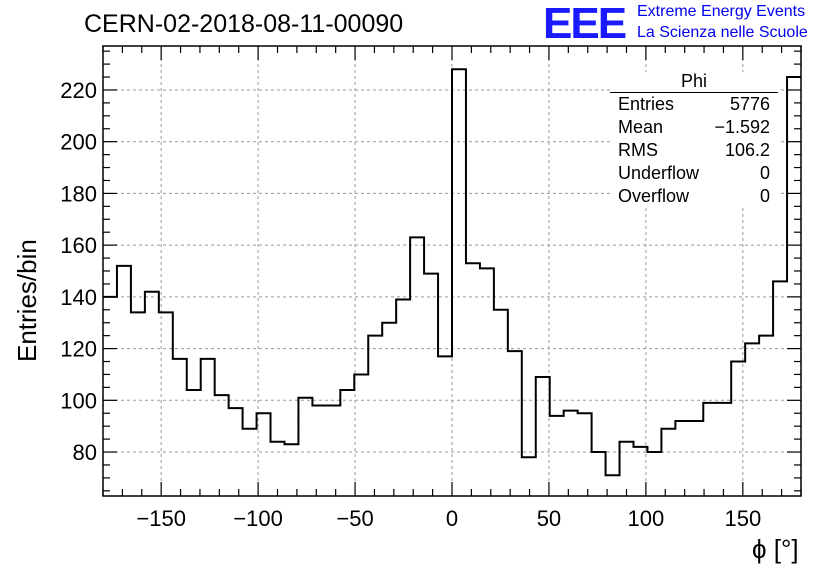 Image resolution: width=836 pixels, height=572 pixels. I want to click on rms-label: RMS, so click(638, 150).